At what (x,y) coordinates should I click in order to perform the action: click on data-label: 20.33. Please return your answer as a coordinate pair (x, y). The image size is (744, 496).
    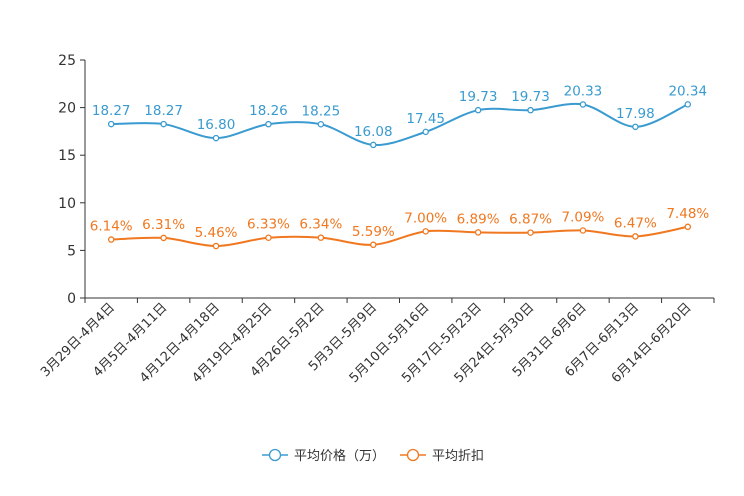
    Looking at the image, I should click on (583, 91).